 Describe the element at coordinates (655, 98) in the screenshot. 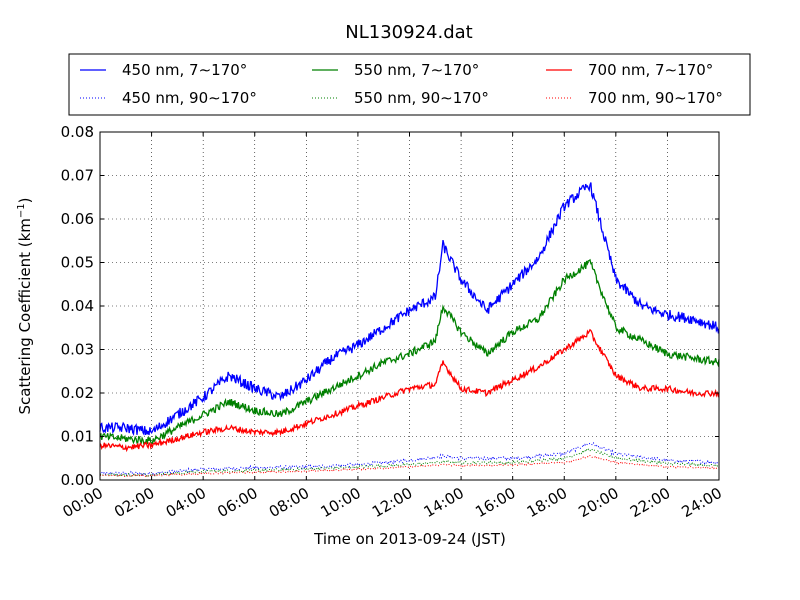

I see `legend-label-5: 700 nm, 90∼170°` at that location.